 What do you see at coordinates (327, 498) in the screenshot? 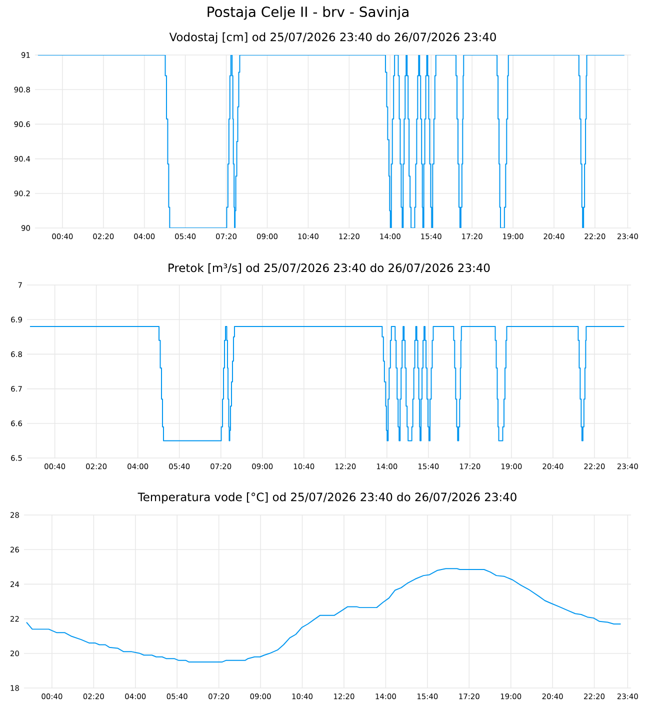
I see `chart-title: Temperatura vode [°C] od 25/07/2026 23:40 do 26/07/2026 23:40` at bounding box center [327, 498].